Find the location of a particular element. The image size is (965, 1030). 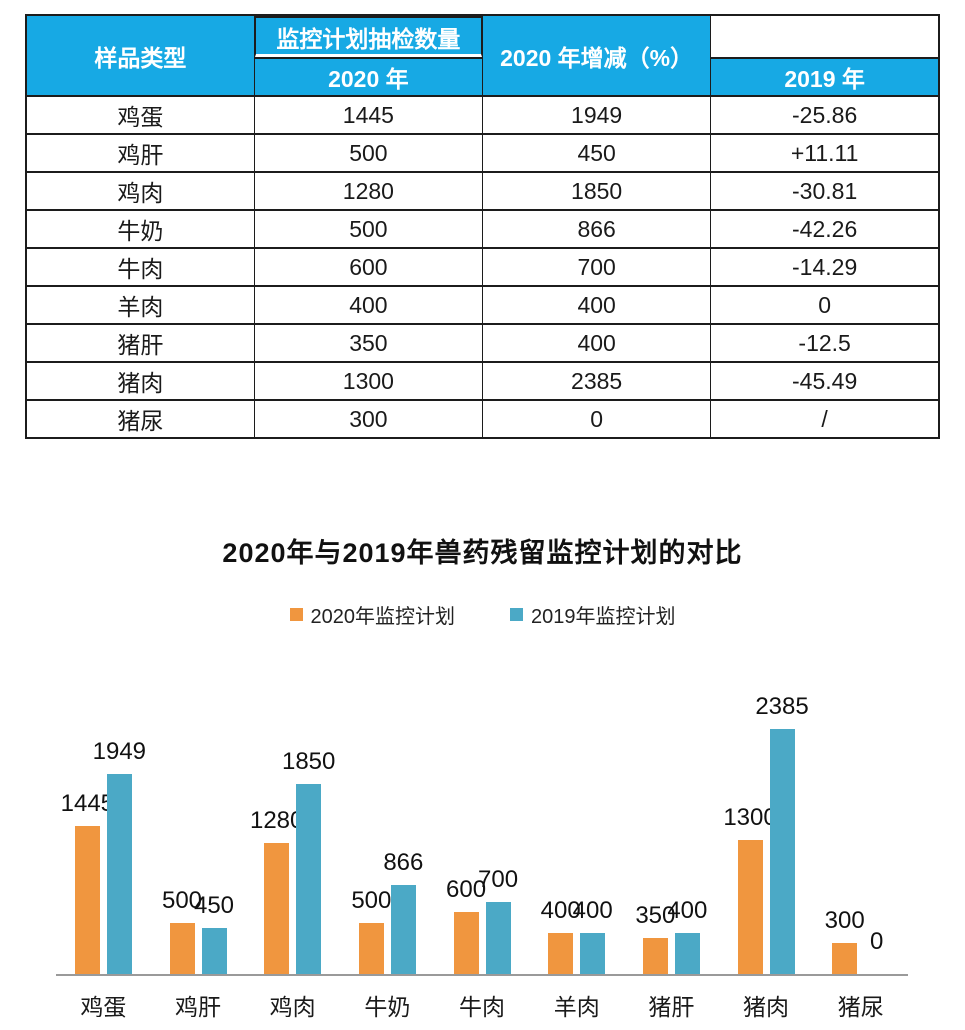

cell-2019-count: 2385 is located at coordinates (596, 381).